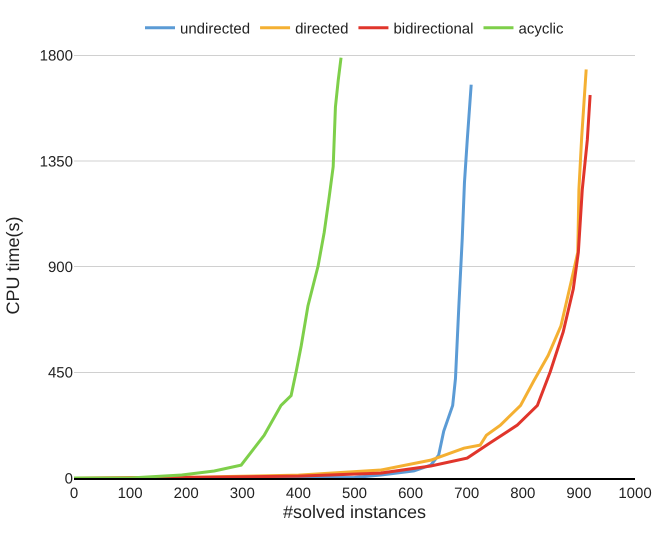 The width and height of the screenshot is (670, 533). What do you see at coordinates (60, 373) in the screenshot?
I see `y-tick-label: 450` at bounding box center [60, 373].